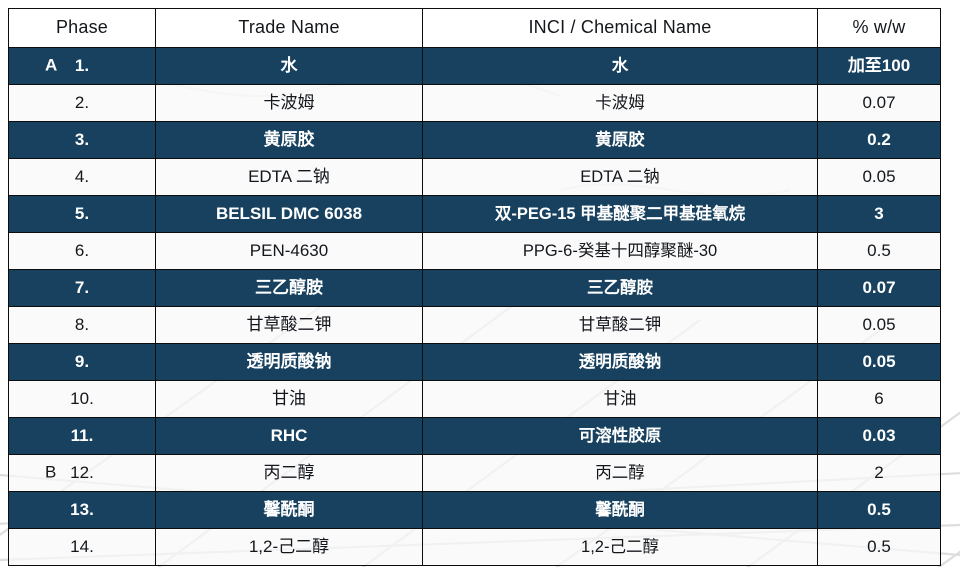  Describe the element at coordinates (289, 362) in the screenshot. I see `cell-trade-name: 透明质酸钠` at that location.